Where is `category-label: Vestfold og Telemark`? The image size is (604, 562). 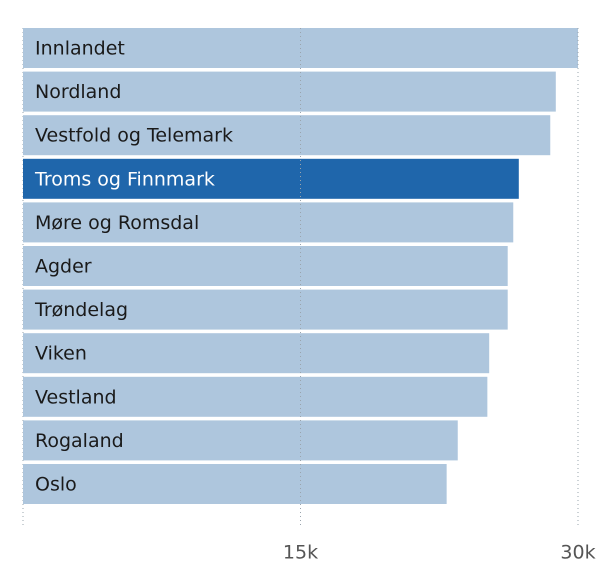
category-label: Vestfold og Telemark is located at coordinates (134, 136).